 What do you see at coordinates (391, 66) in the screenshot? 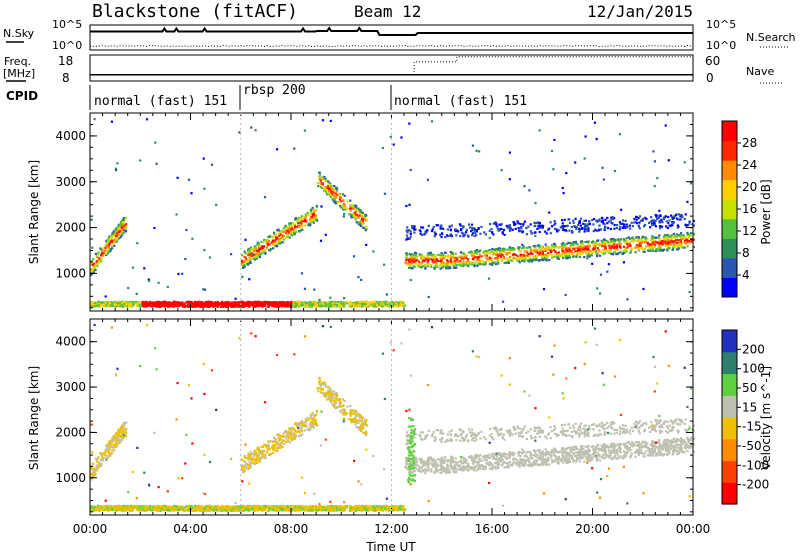
I see `nave-trace` at bounding box center [391, 66].